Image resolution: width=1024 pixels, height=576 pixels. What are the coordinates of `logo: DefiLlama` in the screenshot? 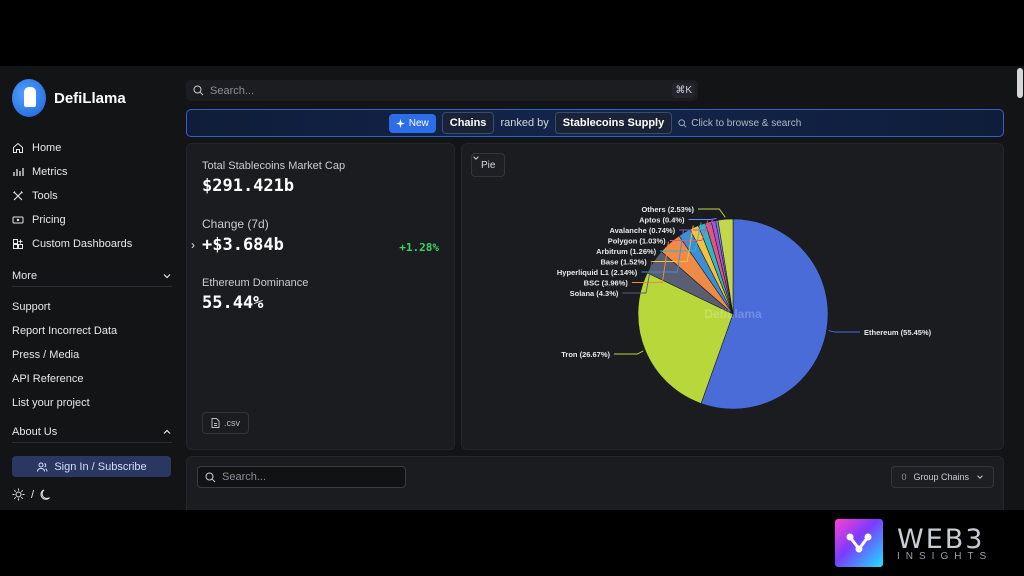 It's located at (69, 98).